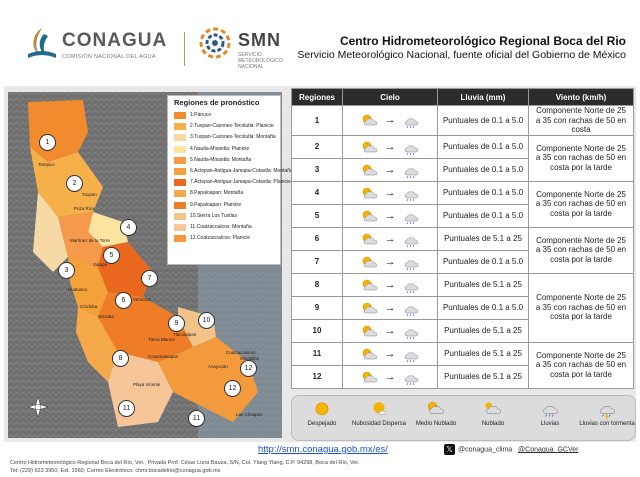  I want to click on x-handle-conagua: @conagua_clima, so click(485, 450).